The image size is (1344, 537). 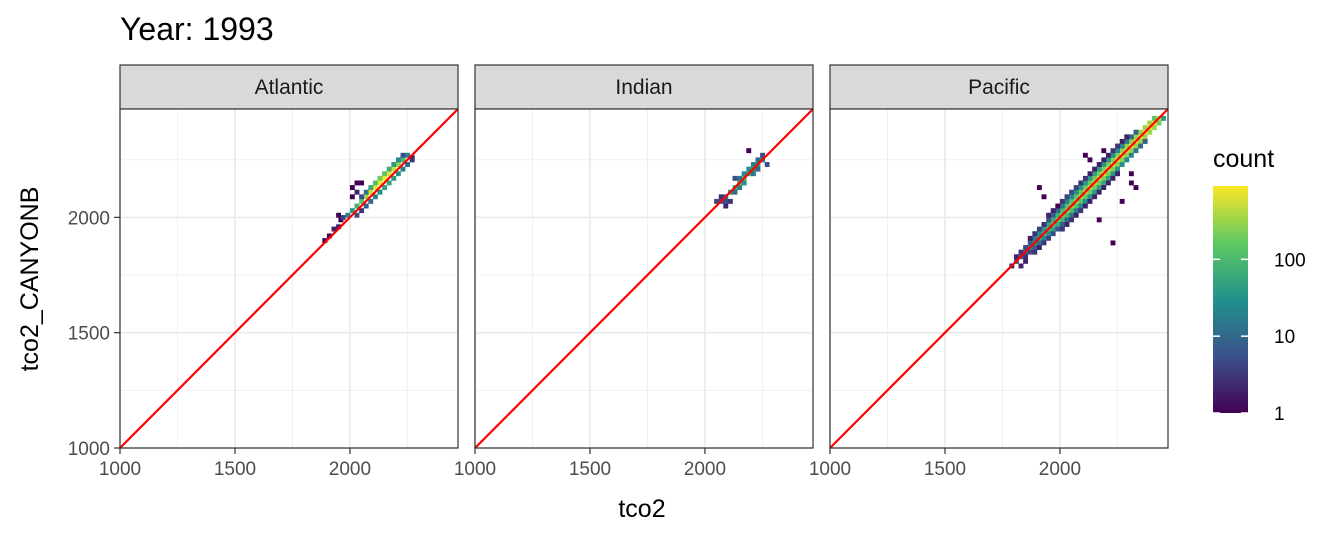 What do you see at coordinates (289, 87) in the screenshot?
I see `facet-strip-label: Atlantic` at bounding box center [289, 87].